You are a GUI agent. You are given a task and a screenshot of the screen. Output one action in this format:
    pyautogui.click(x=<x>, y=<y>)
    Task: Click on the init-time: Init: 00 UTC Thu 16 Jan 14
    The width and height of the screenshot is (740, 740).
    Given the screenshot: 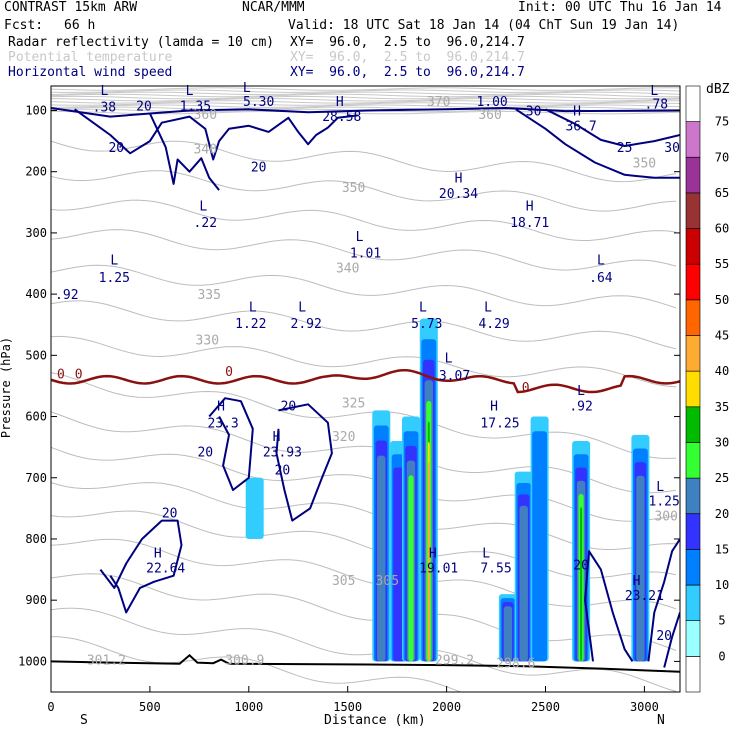 What is the action you would take?
    pyautogui.click(x=620, y=7)
    